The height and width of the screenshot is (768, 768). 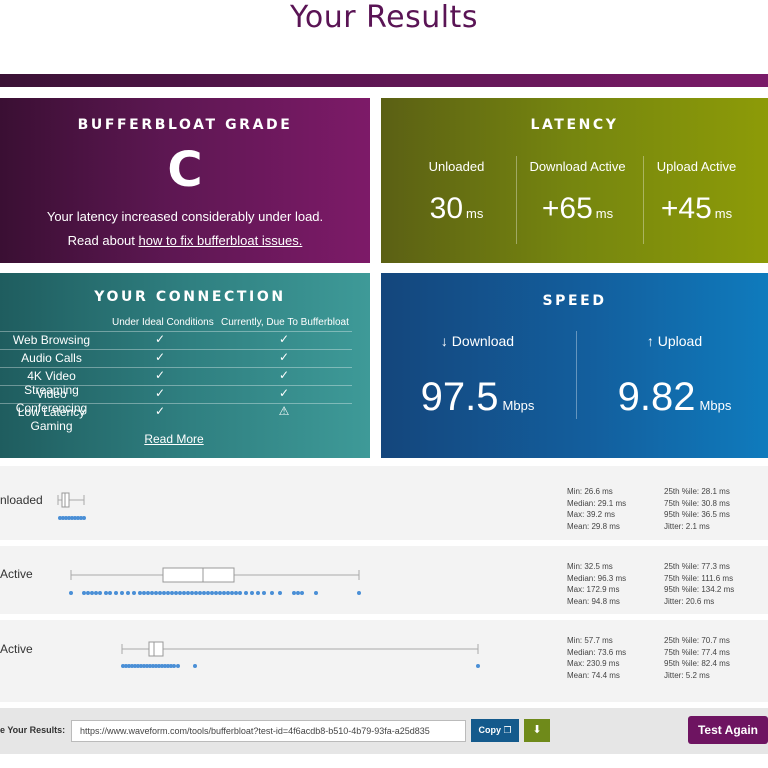 What do you see at coordinates (597, 578) in the screenshot?
I see `stat-median: Median: 96.3 ms` at bounding box center [597, 578].